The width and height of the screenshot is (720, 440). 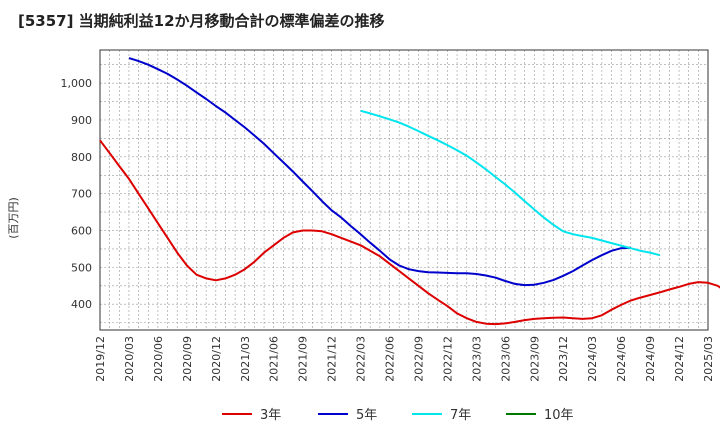 What do you see at coordinates (460, 415) in the screenshot?
I see `legend-label-7年: 7年` at bounding box center [460, 415].